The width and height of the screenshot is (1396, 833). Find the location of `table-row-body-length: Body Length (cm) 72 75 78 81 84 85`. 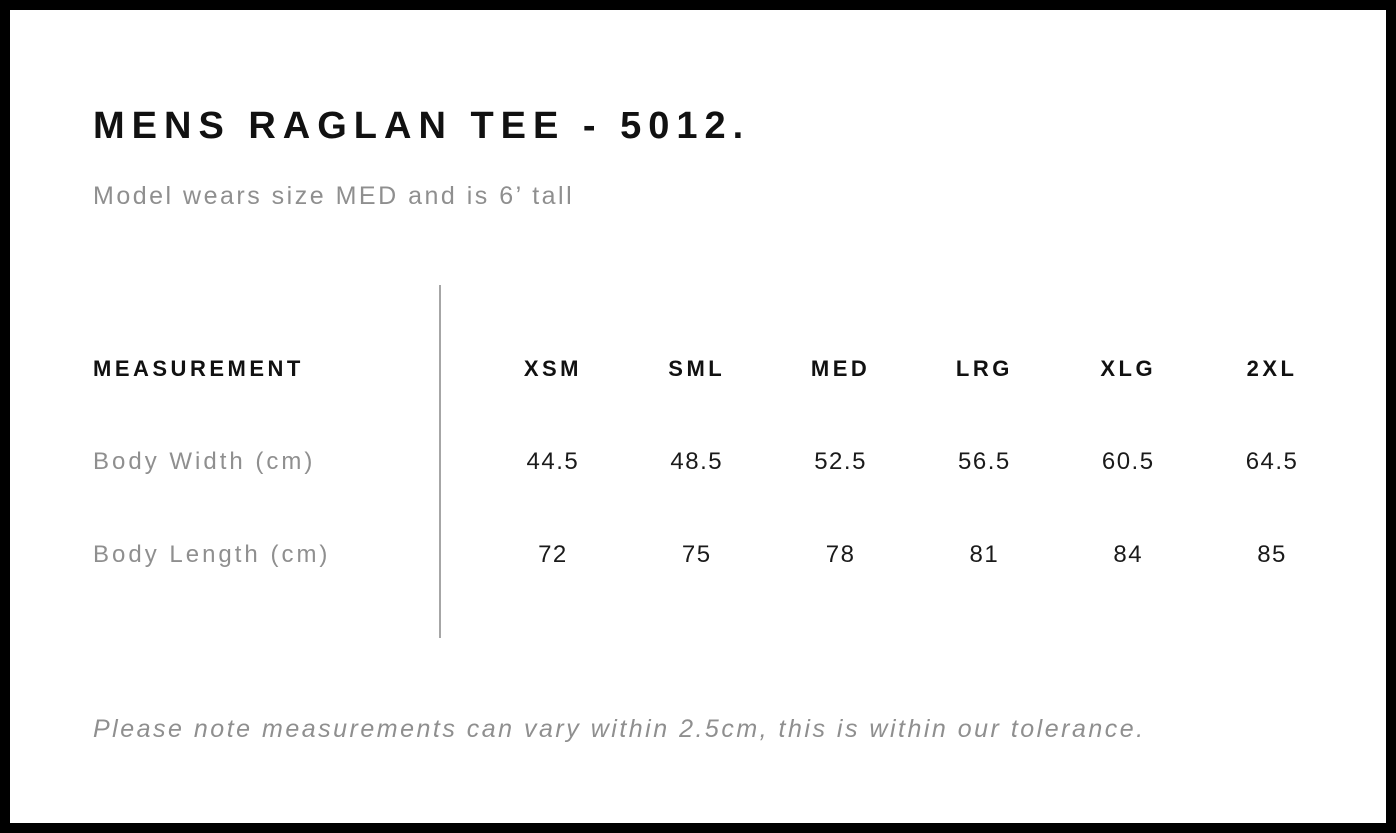

table-row-body-length: Body Length (cm) 72 75 78 81 84 85 is located at coordinates (718, 555).